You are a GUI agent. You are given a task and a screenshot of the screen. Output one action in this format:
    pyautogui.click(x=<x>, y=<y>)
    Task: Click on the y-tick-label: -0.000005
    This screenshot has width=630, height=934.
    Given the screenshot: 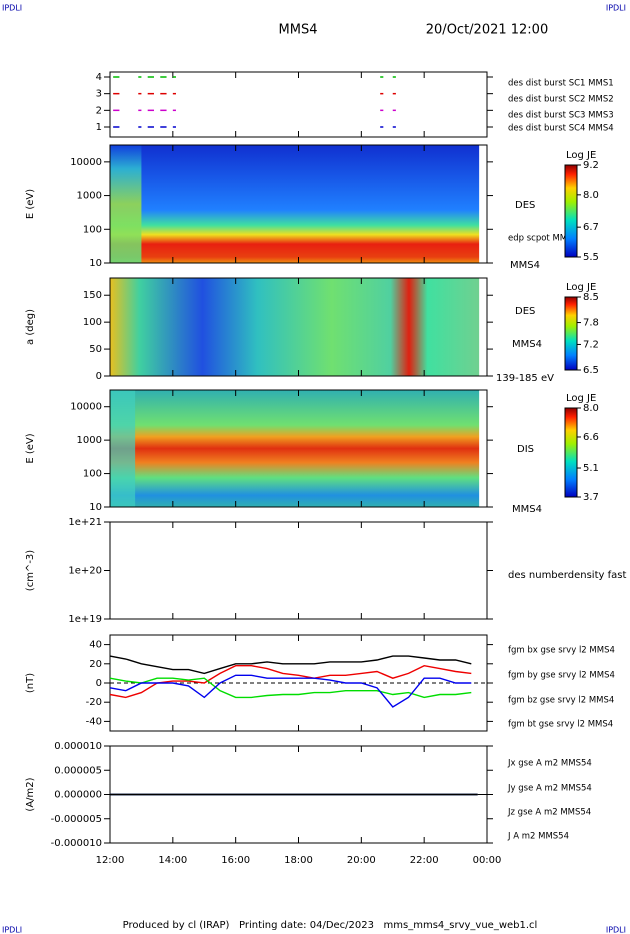 What is the action you would take?
    pyautogui.click(x=76, y=819)
    